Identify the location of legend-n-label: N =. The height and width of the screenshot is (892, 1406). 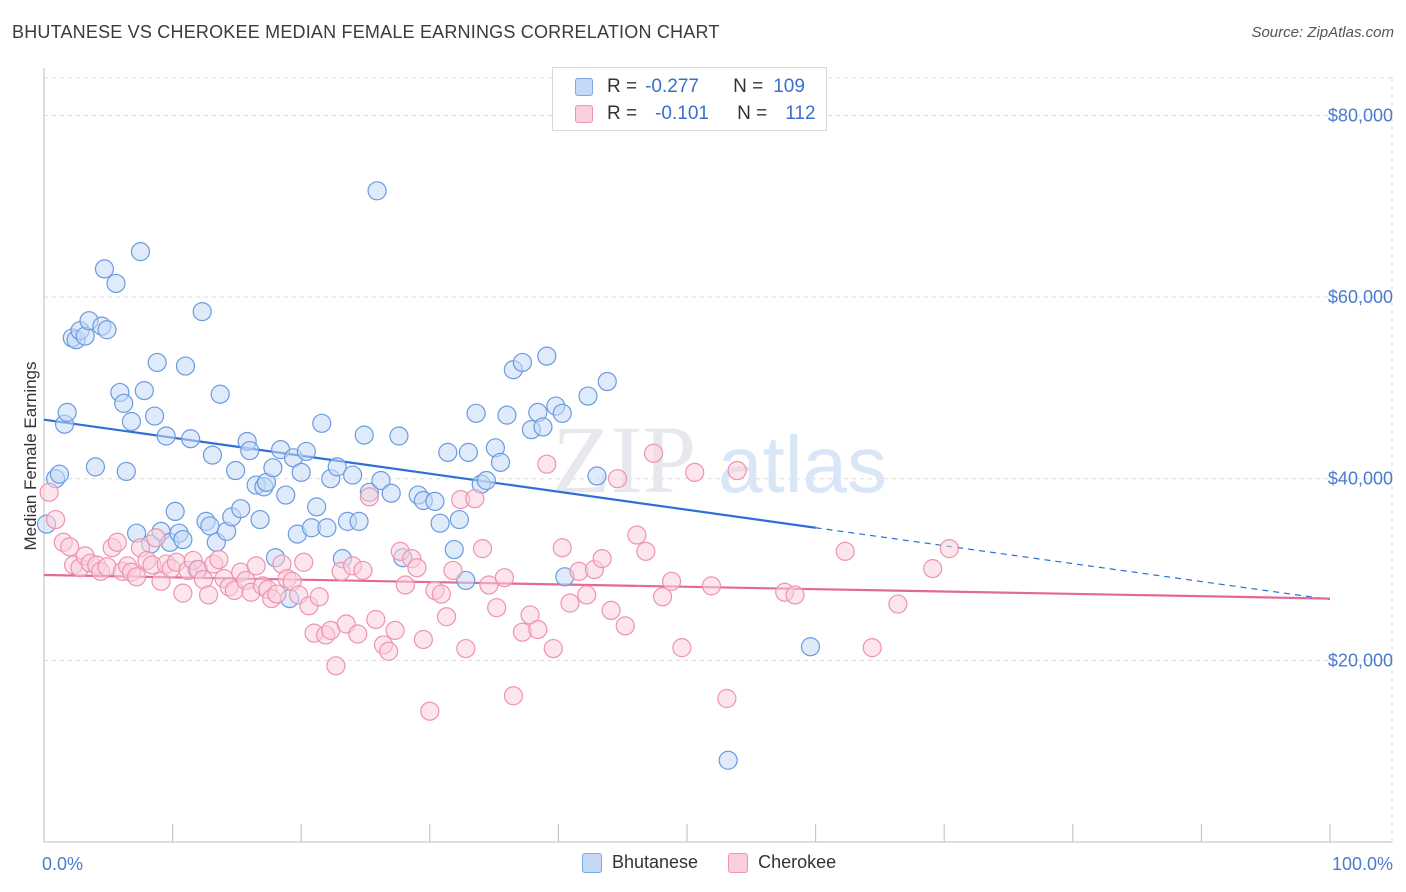
(748, 86).